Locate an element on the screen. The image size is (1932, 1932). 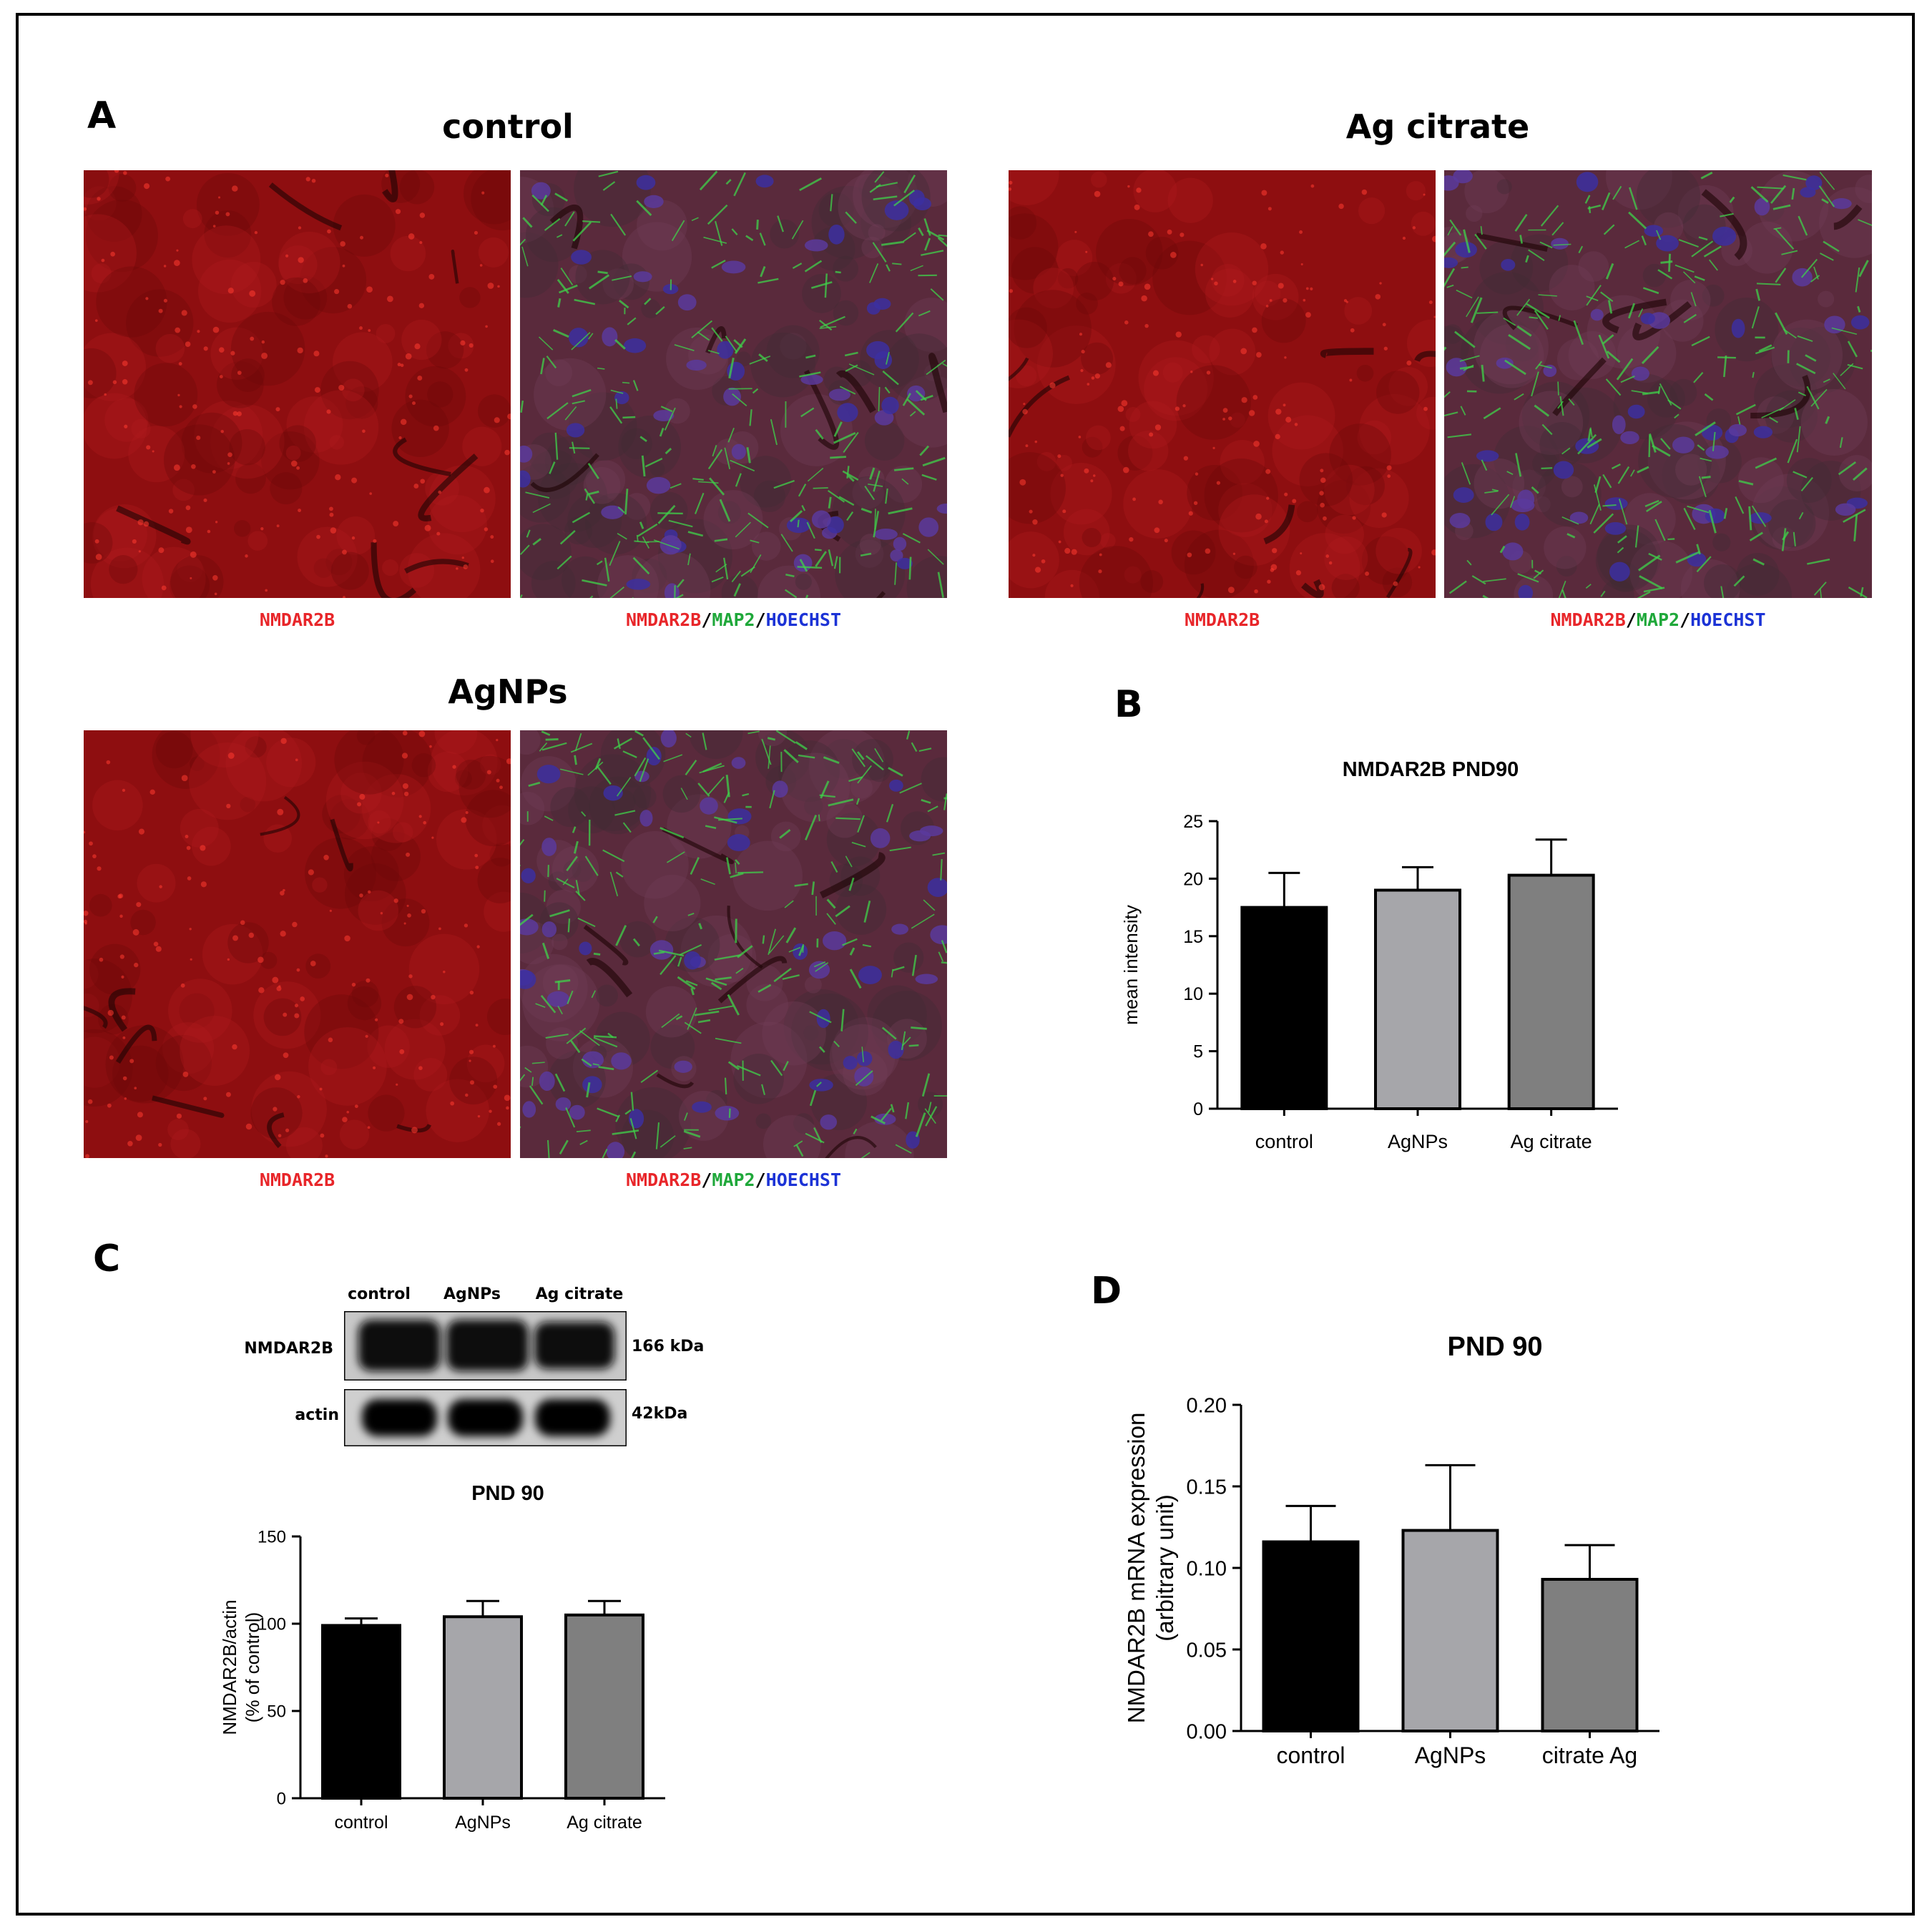
caption-agnps-merge: NMDAR2B/MAP2/HOECHST is located at coordinates (733, 1180).